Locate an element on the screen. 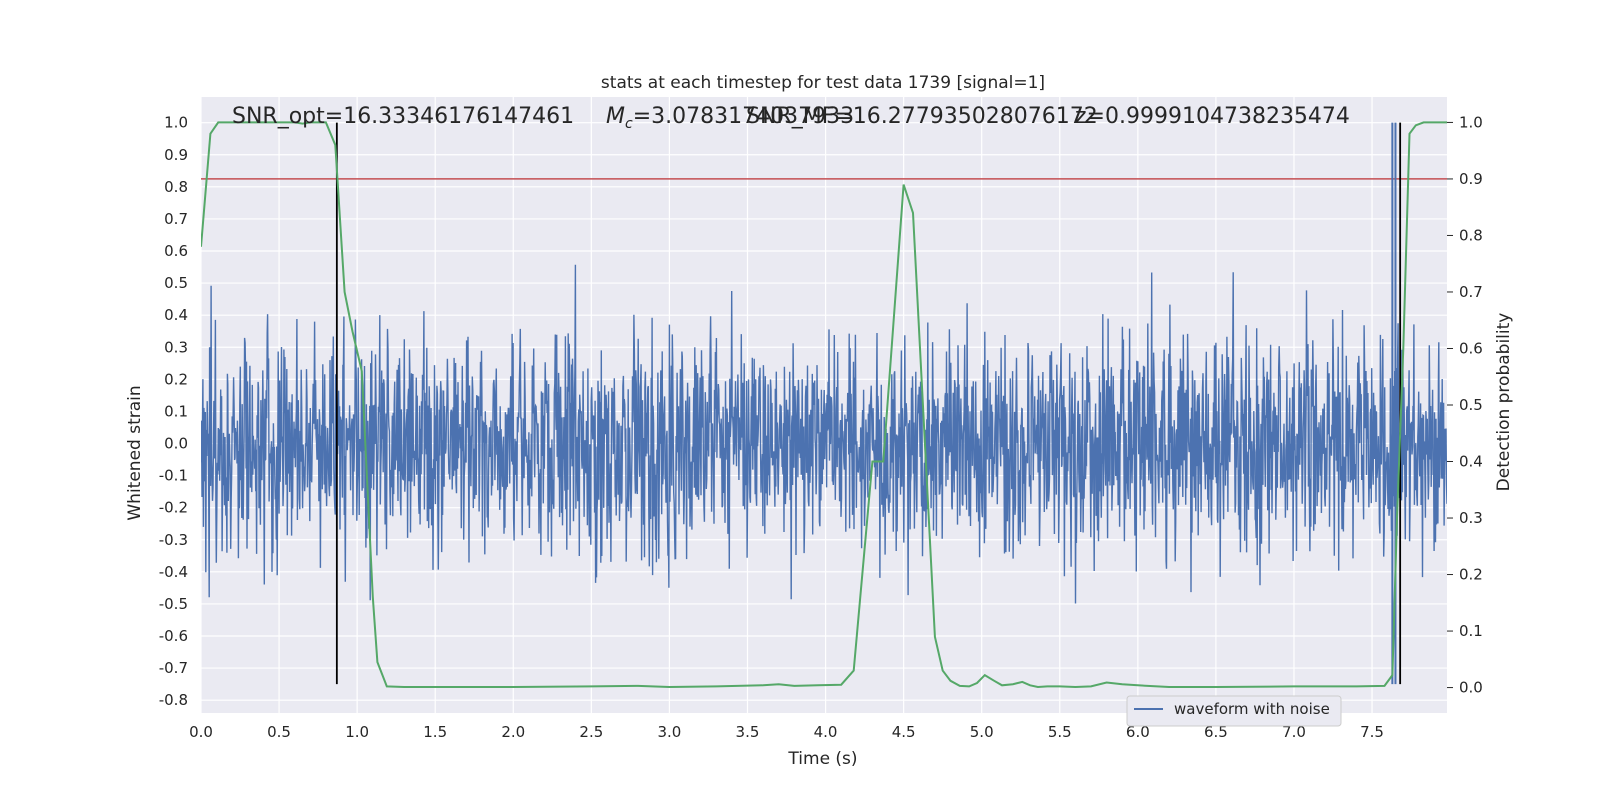  y-tick-label-left: -0.8 is located at coordinates (173, 700).